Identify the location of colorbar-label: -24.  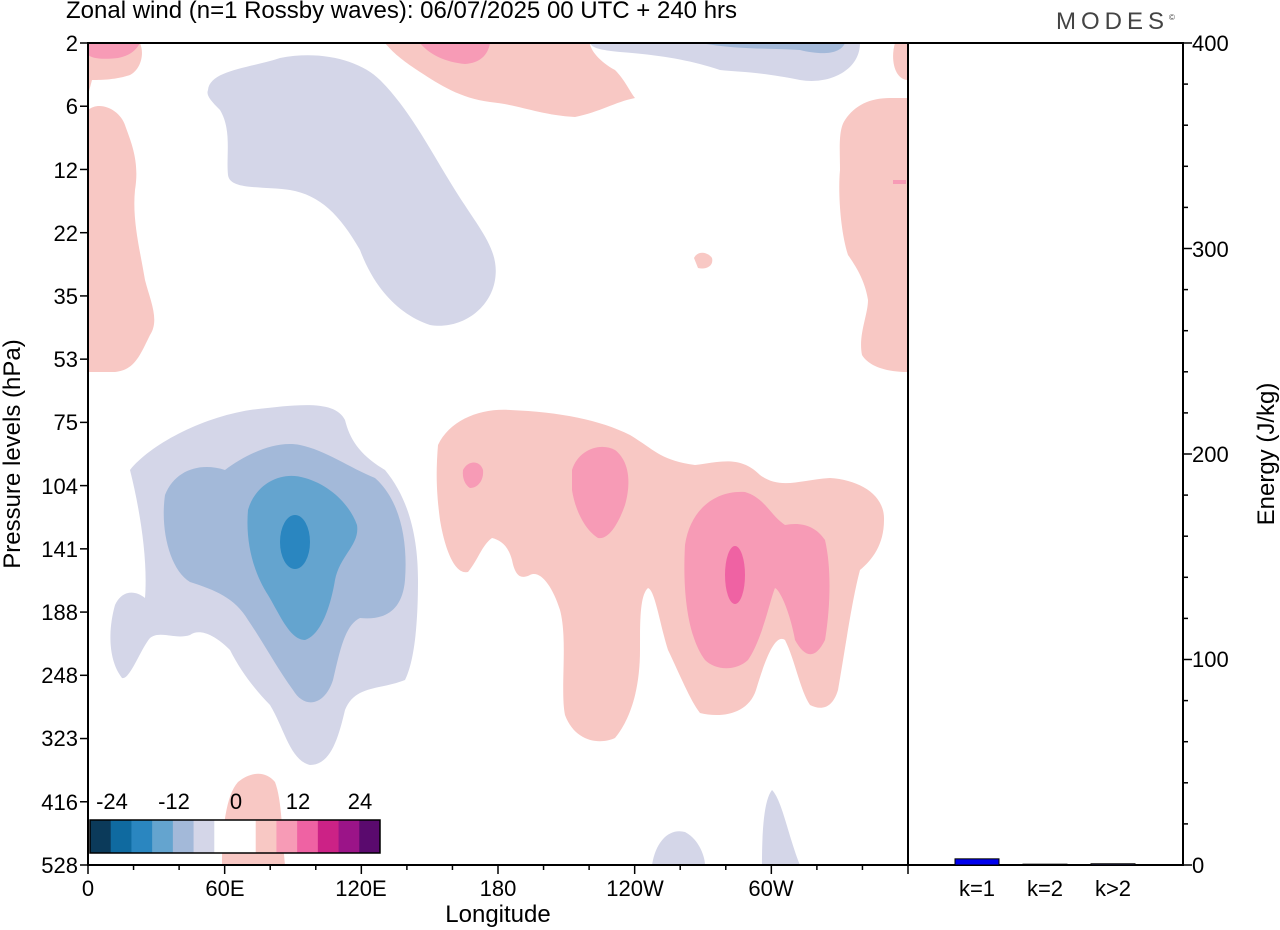
(112, 801).